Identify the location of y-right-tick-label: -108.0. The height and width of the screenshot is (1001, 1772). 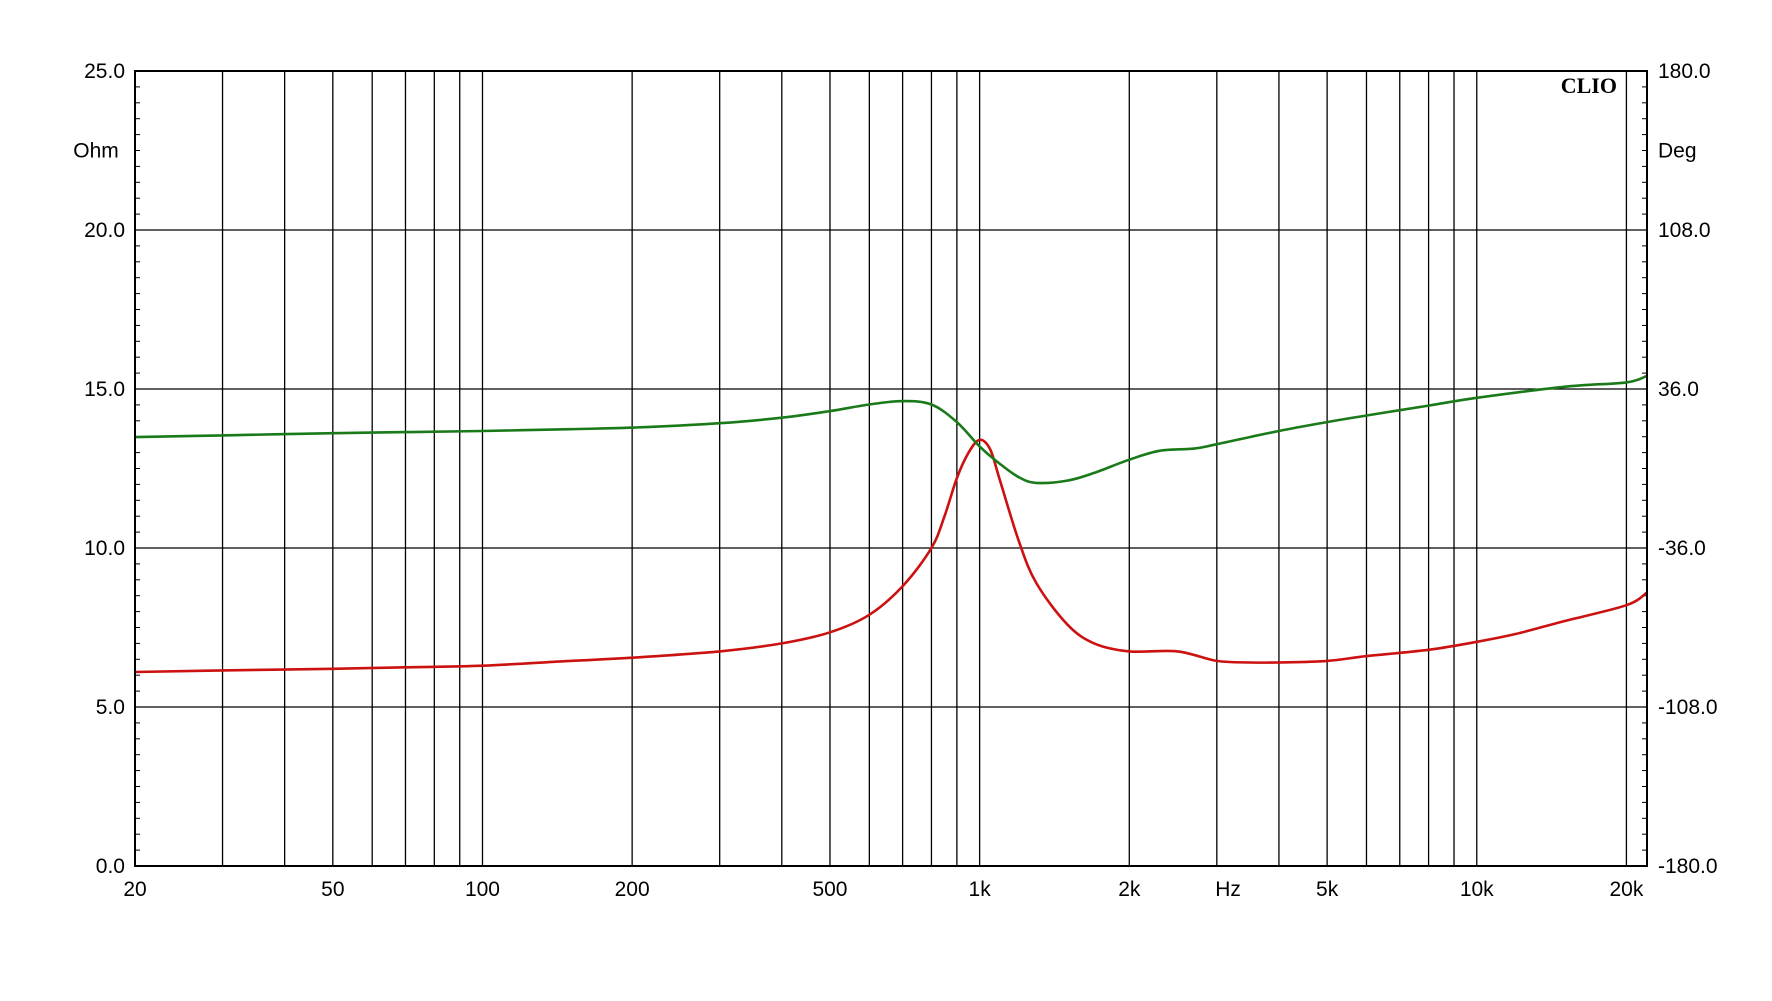
(1688, 707).